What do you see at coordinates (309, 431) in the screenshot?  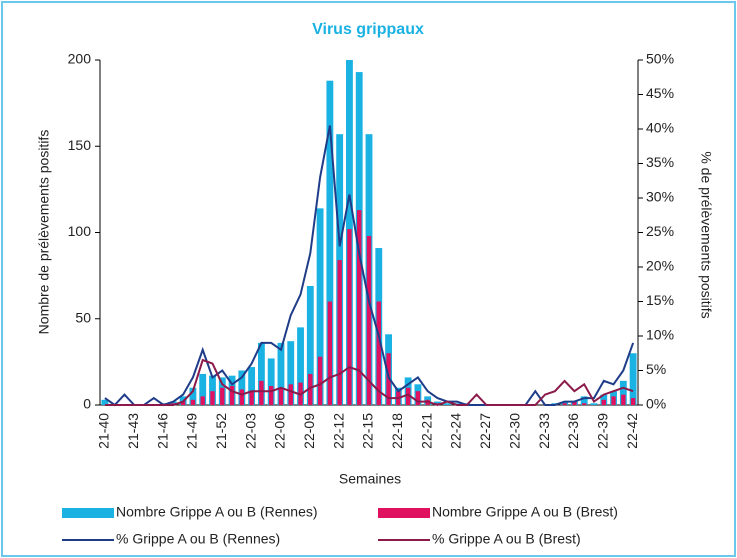 I see `x-tick-label: 22-09` at bounding box center [309, 431].